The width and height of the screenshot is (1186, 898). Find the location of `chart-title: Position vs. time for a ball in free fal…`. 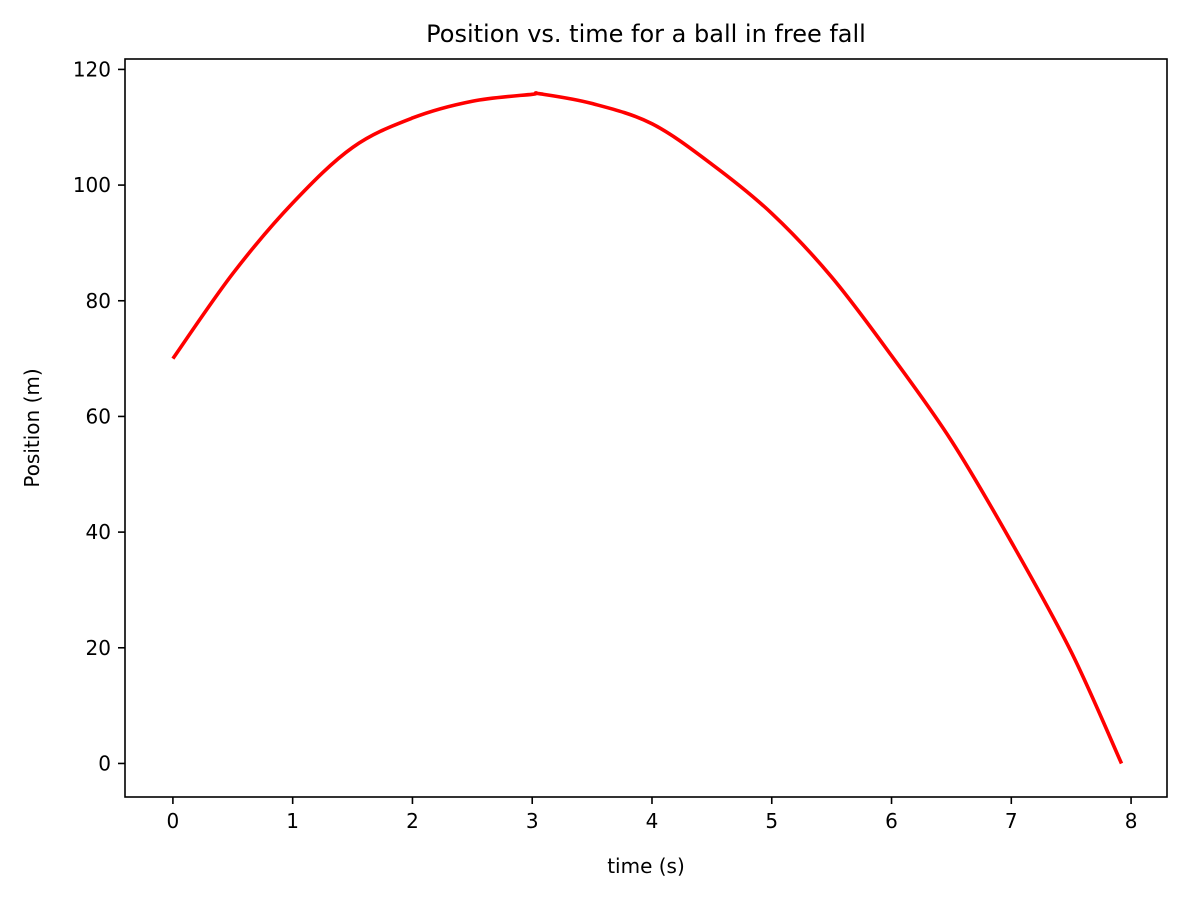

chart-title: Position vs. time for a ball in free fal… is located at coordinates (646, 34).